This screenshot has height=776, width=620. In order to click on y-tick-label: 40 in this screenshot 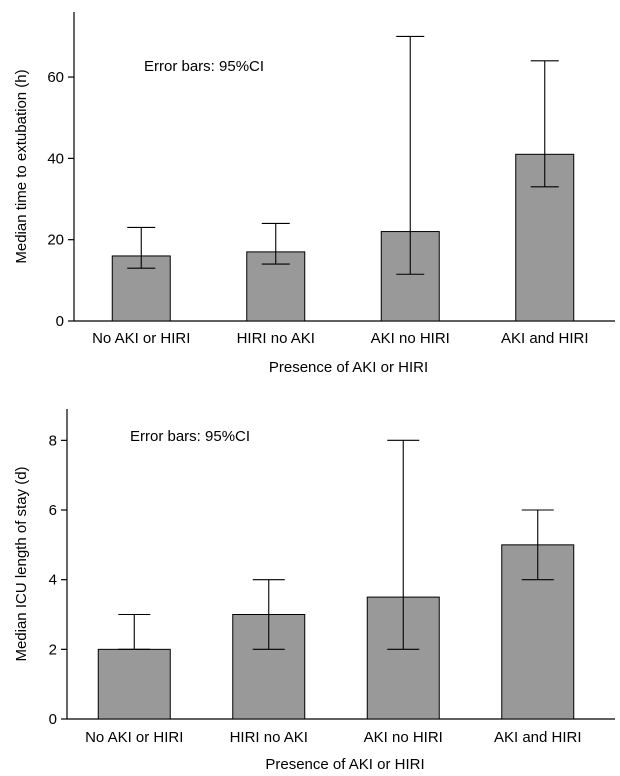, I will do `click(55, 158)`.